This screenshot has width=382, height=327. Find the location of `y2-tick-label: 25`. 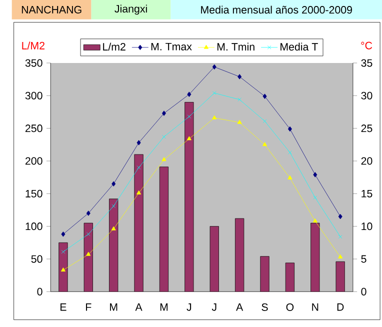

y2-tick-label: 25 is located at coordinates (366, 128).